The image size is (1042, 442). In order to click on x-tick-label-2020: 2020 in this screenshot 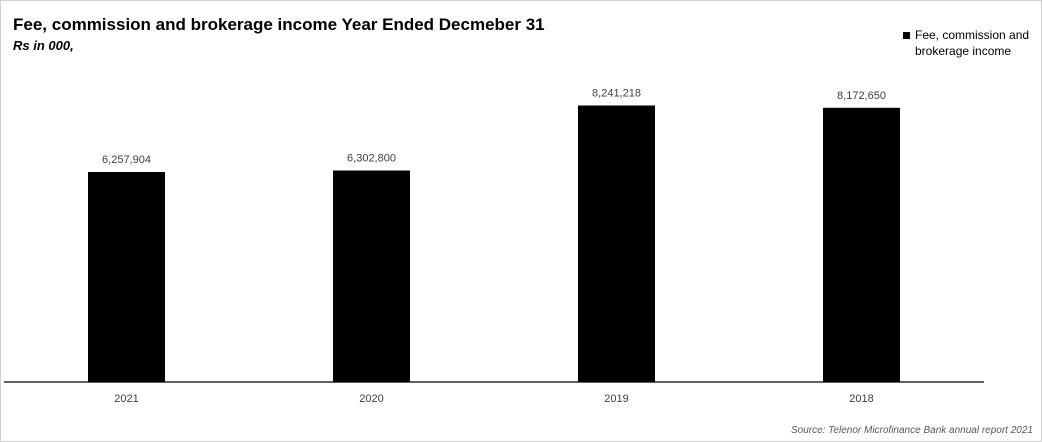, I will do `click(371, 399)`.